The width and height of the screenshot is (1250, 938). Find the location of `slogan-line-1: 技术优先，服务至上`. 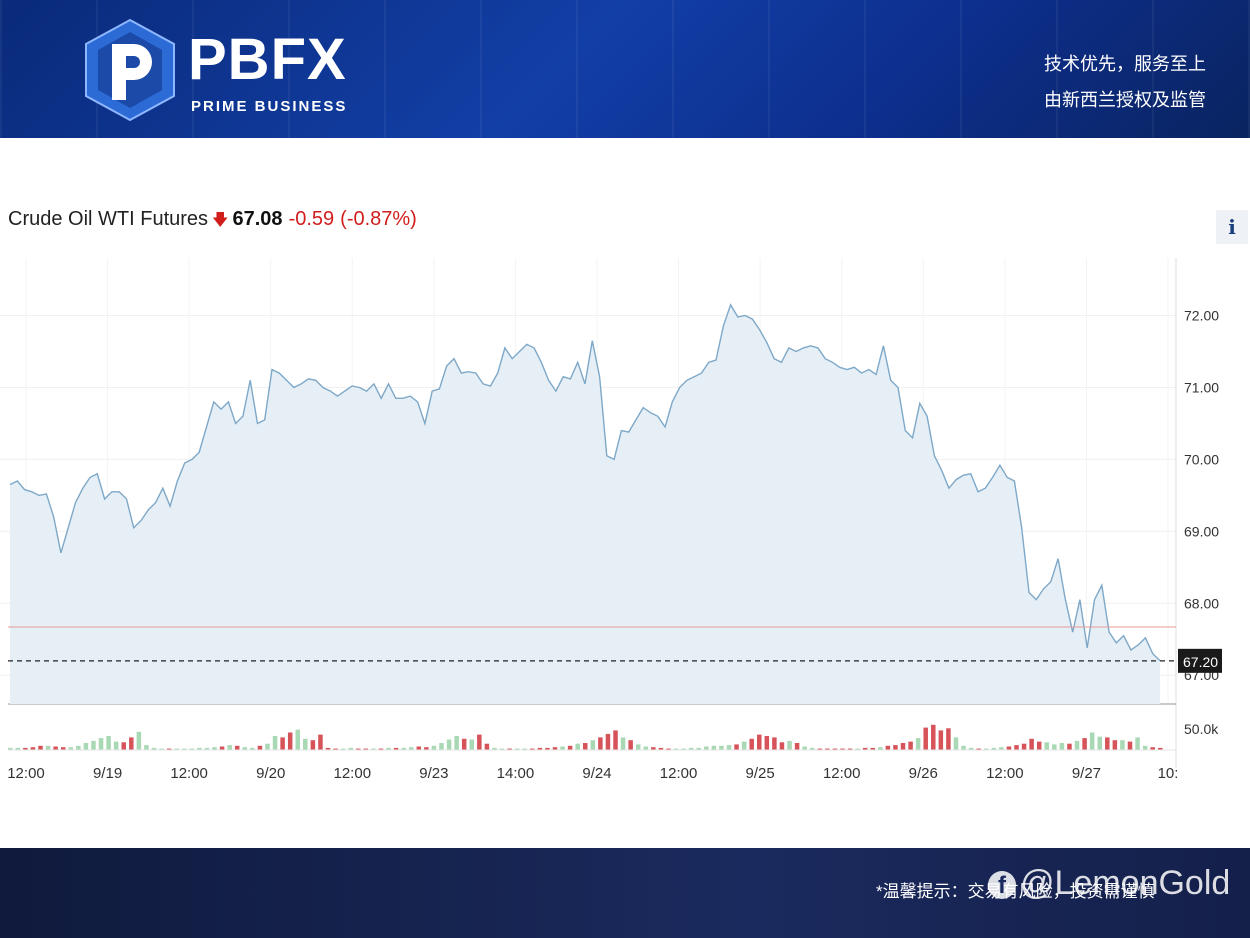

slogan-line-1: 技术优先，服务至上 is located at coordinates (1125, 64).